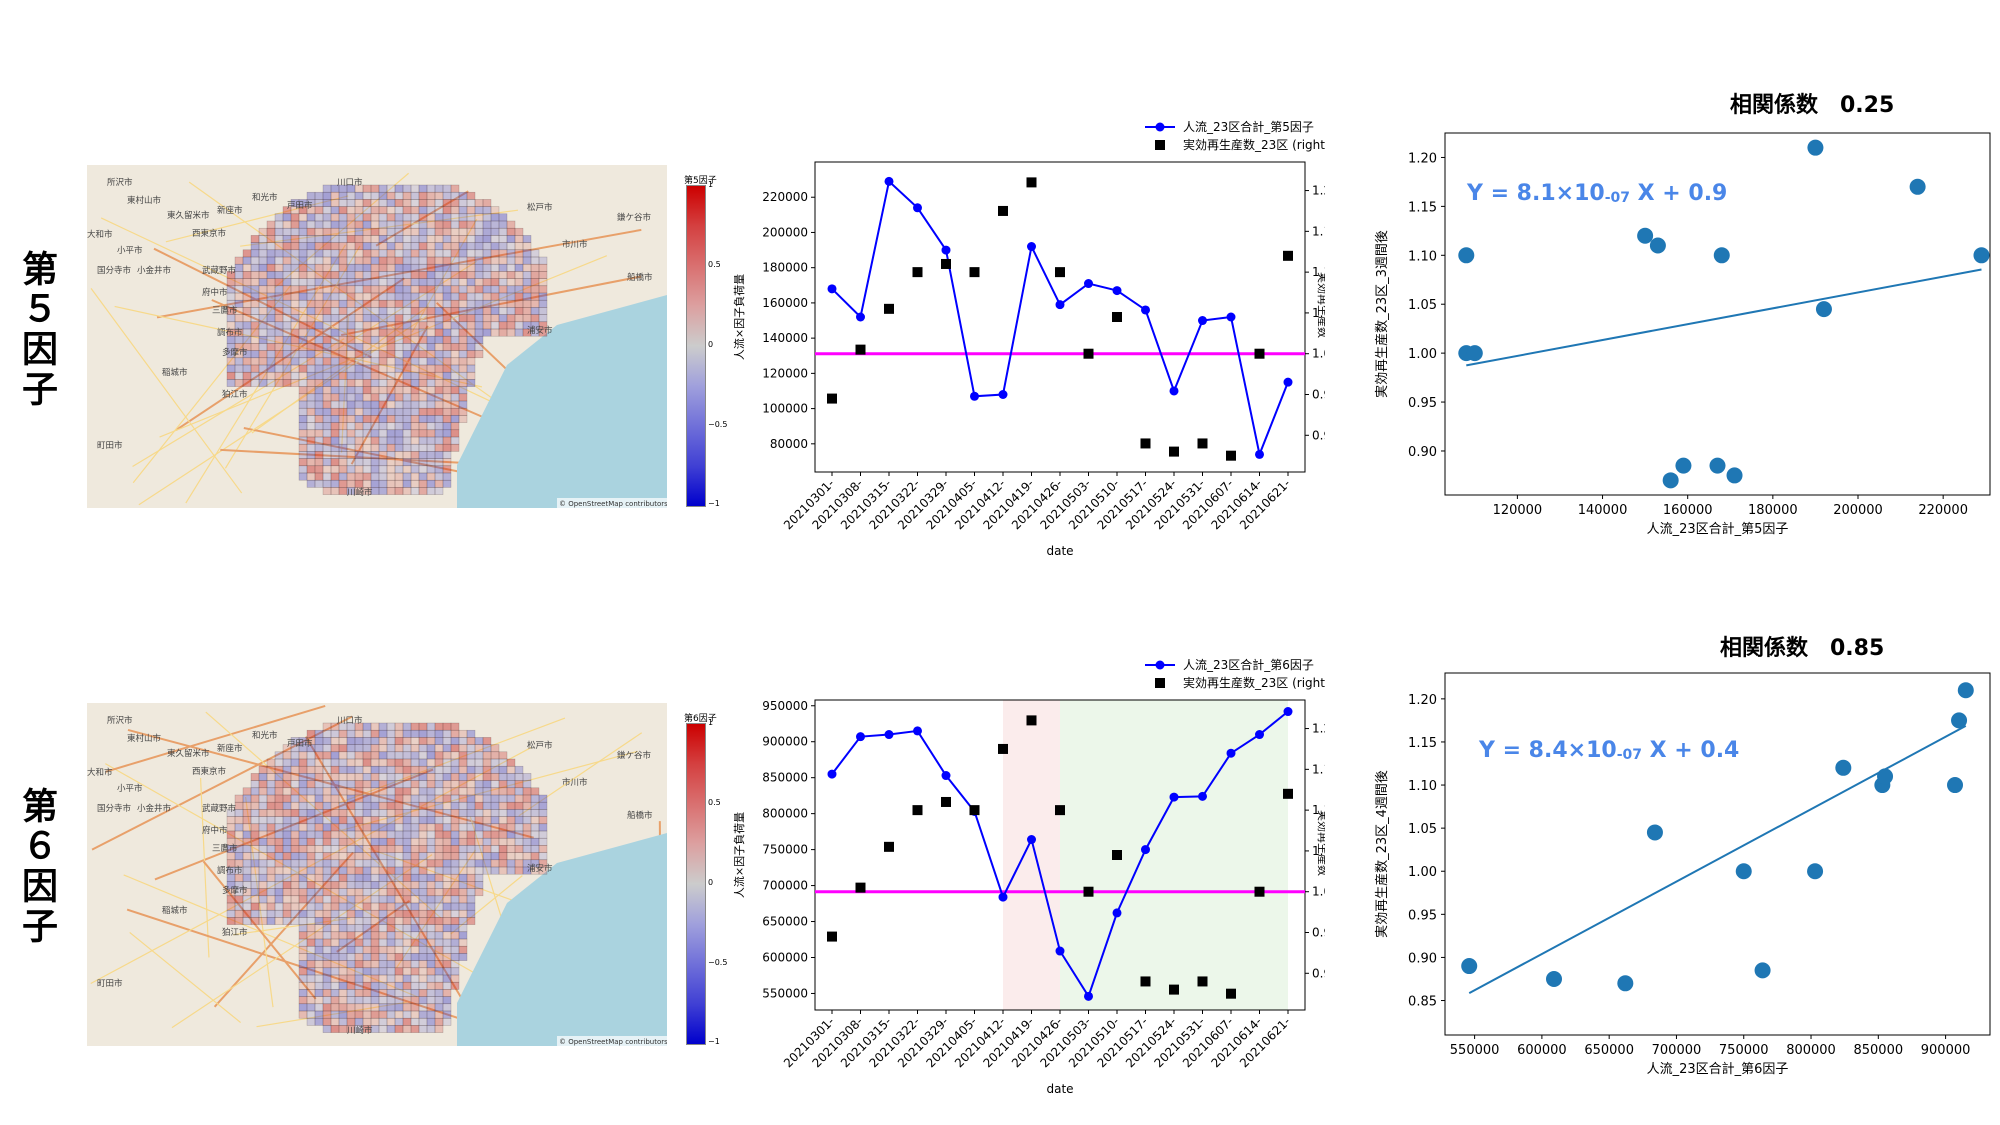 Image resolution: width=2000 pixels, height=1125 pixels. What do you see at coordinates (700, 719) in the screenshot?
I see `factor6-colorbar-title: 第6因子` at bounding box center [700, 719].